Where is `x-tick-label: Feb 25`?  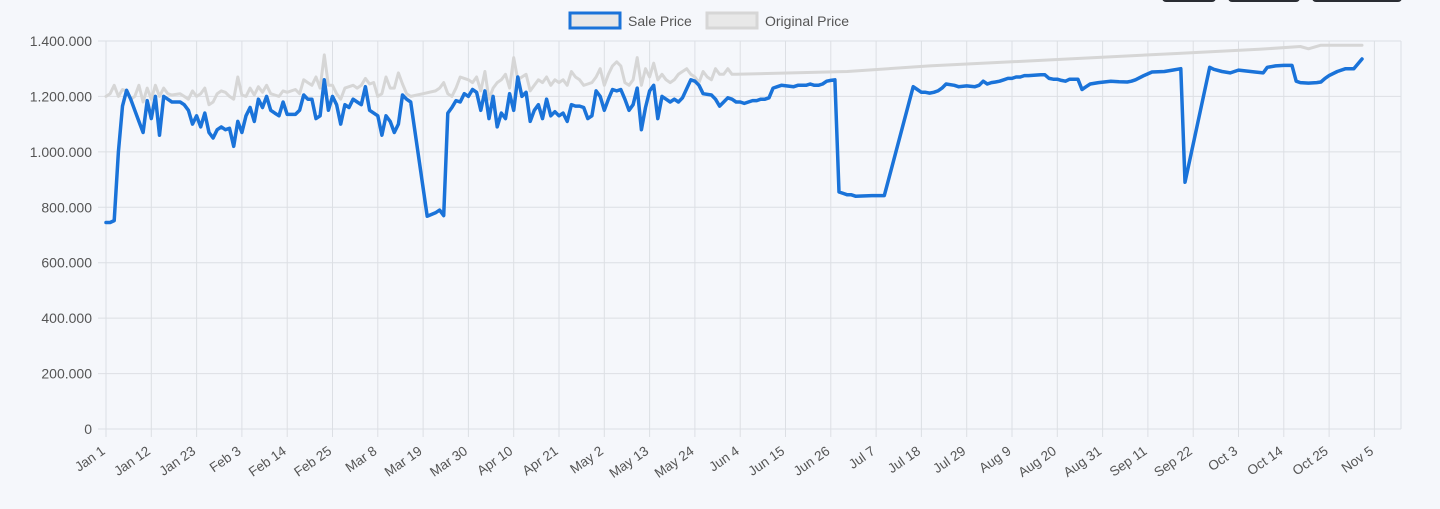 x-tick-label: Feb 25 is located at coordinates (312, 461).